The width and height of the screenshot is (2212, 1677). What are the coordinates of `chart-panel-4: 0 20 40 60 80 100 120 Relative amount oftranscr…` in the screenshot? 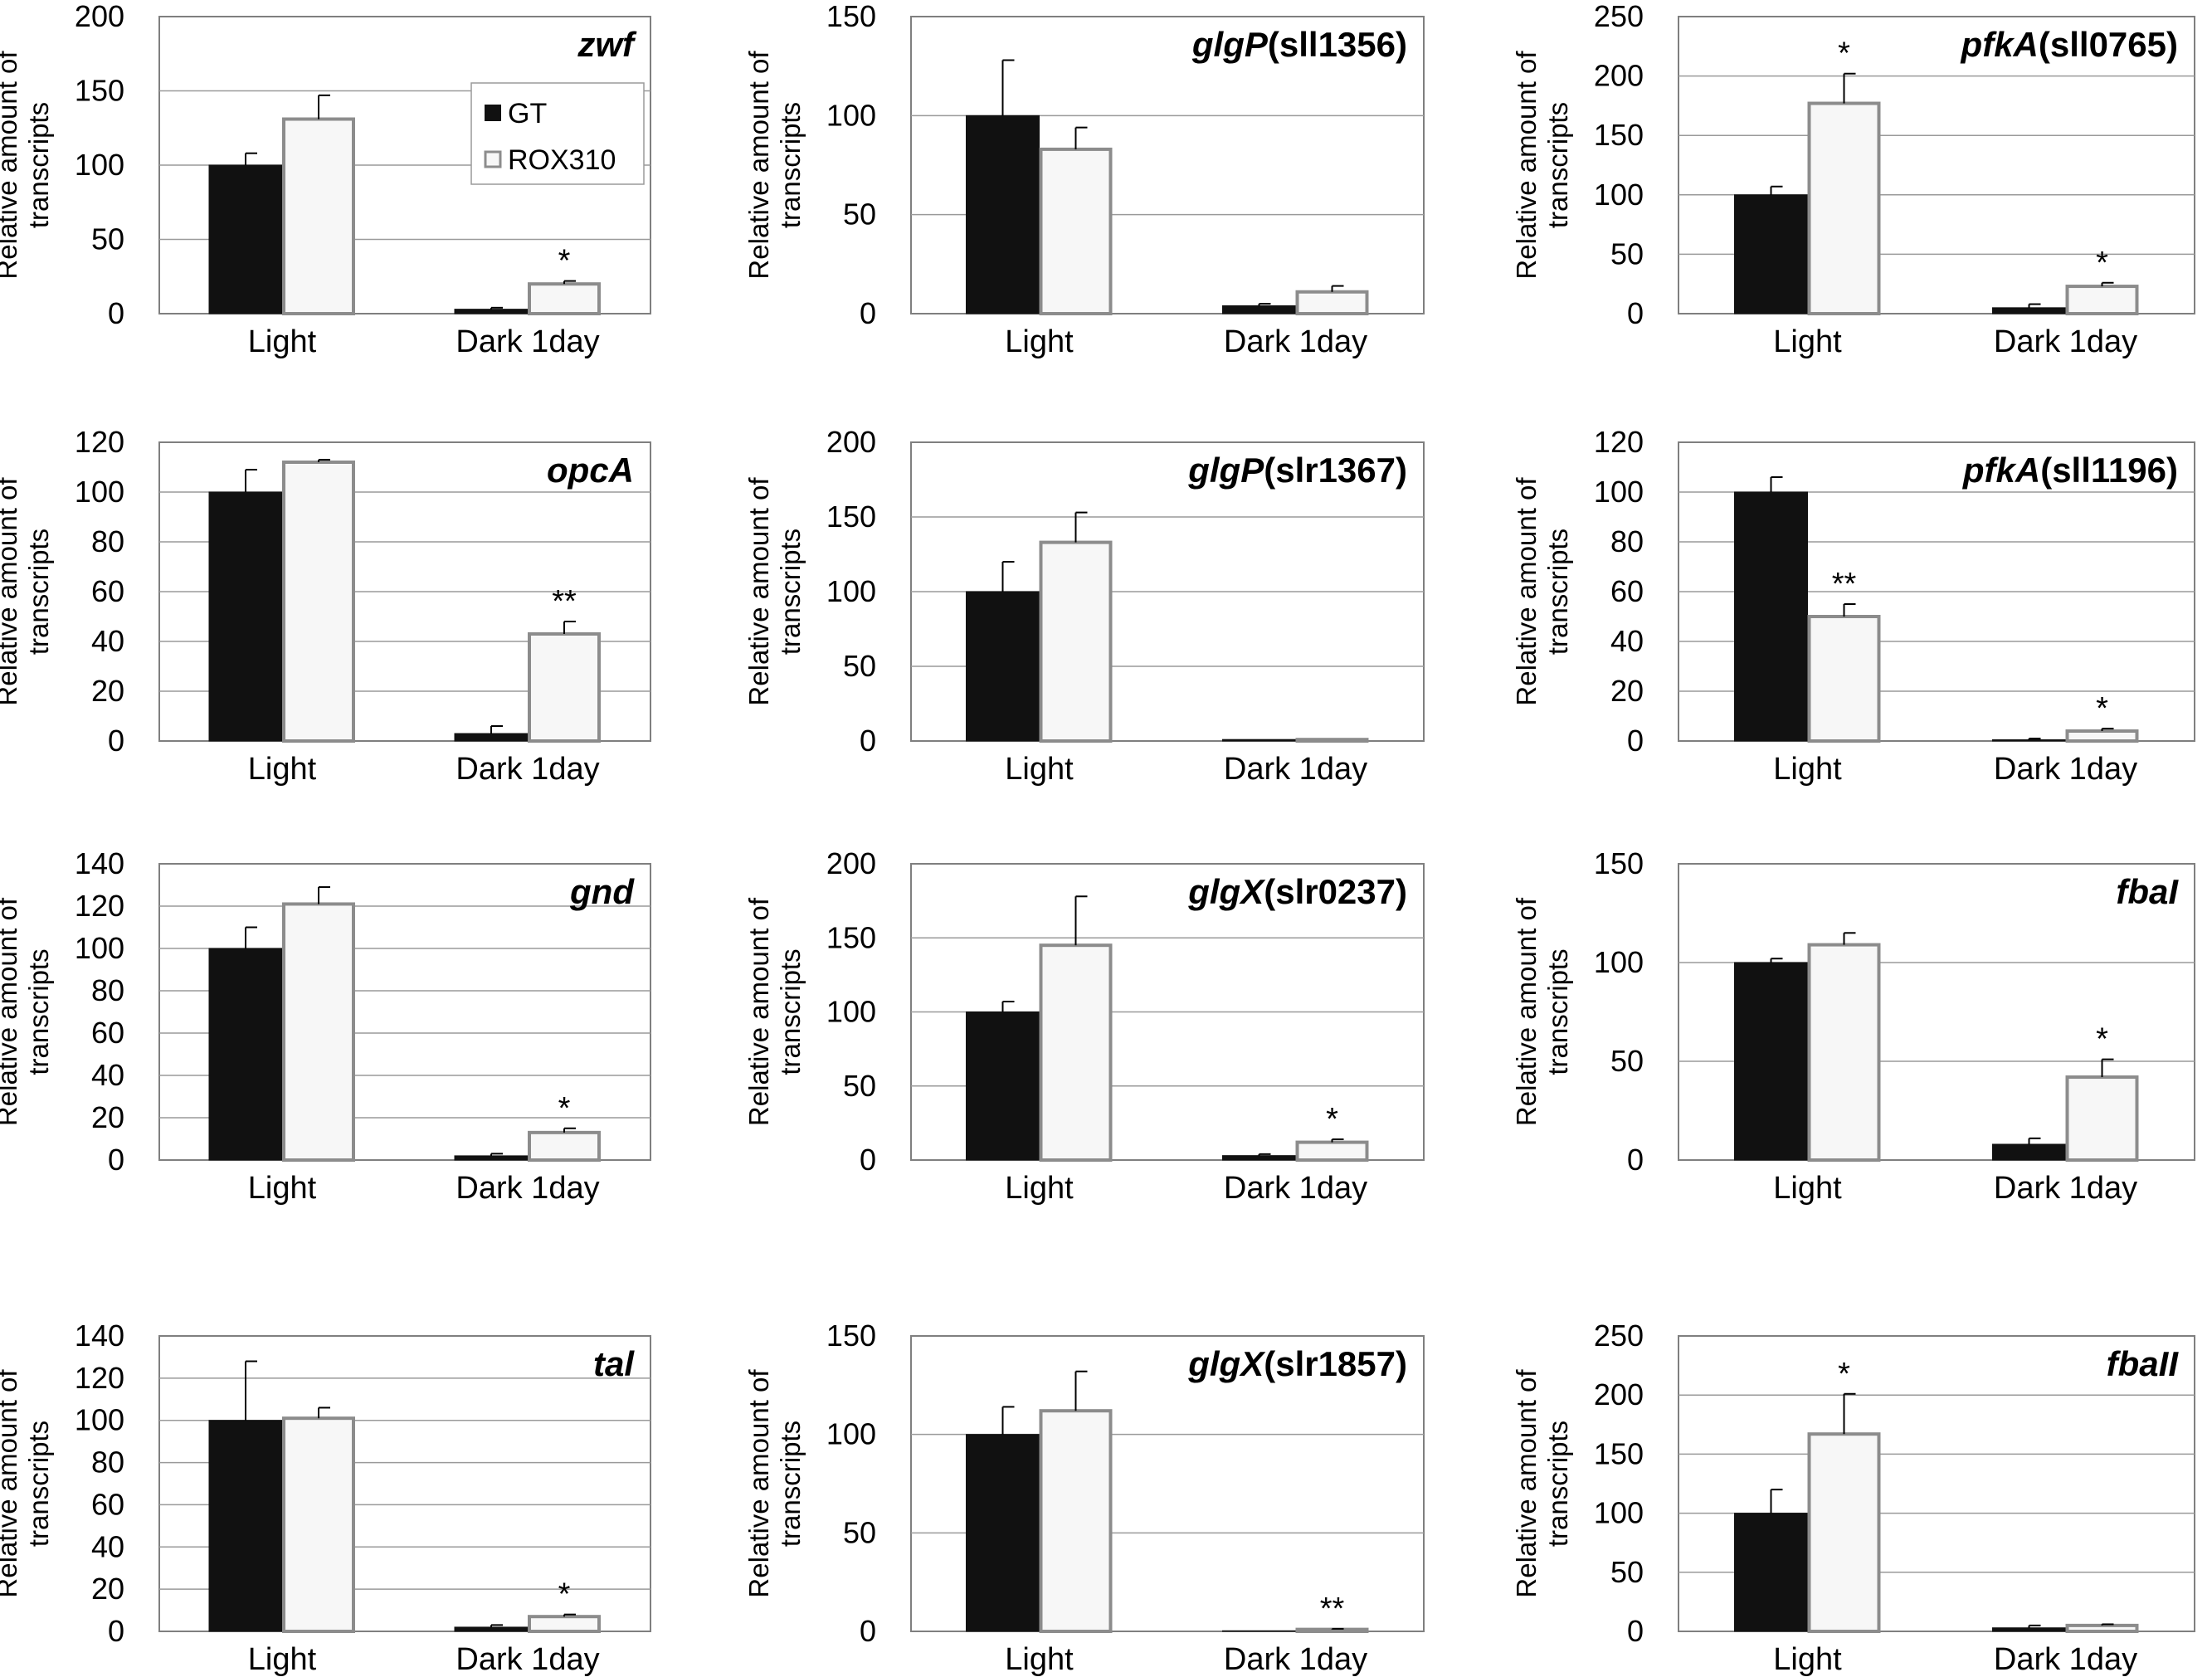 It's located at (325, 606).